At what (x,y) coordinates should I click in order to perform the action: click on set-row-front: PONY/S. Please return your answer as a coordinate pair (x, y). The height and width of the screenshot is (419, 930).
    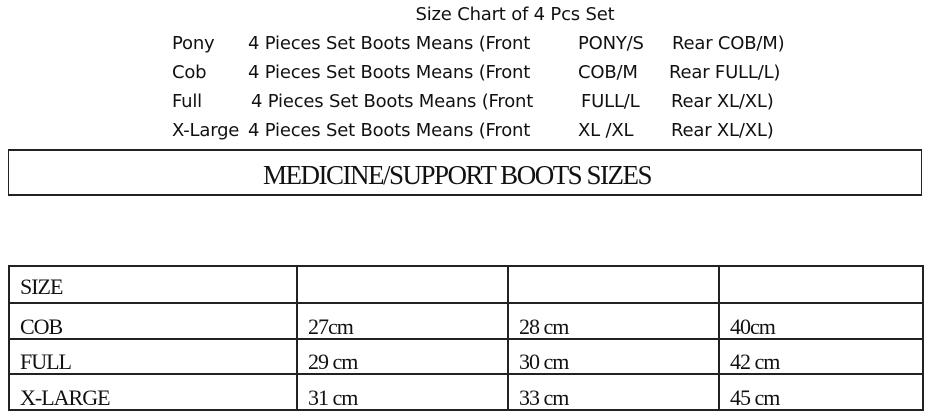
    Looking at the image, I should click on (611, 43).